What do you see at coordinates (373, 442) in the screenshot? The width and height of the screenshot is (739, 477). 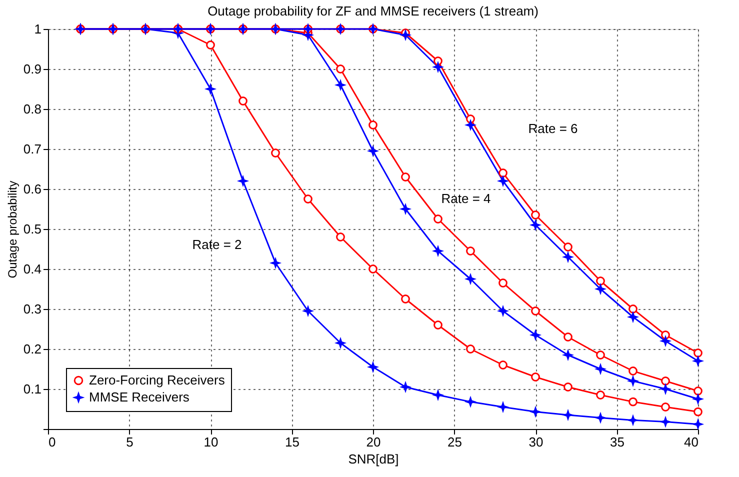 I see `x-tick-label: 20` at bounding box center [373, 442].